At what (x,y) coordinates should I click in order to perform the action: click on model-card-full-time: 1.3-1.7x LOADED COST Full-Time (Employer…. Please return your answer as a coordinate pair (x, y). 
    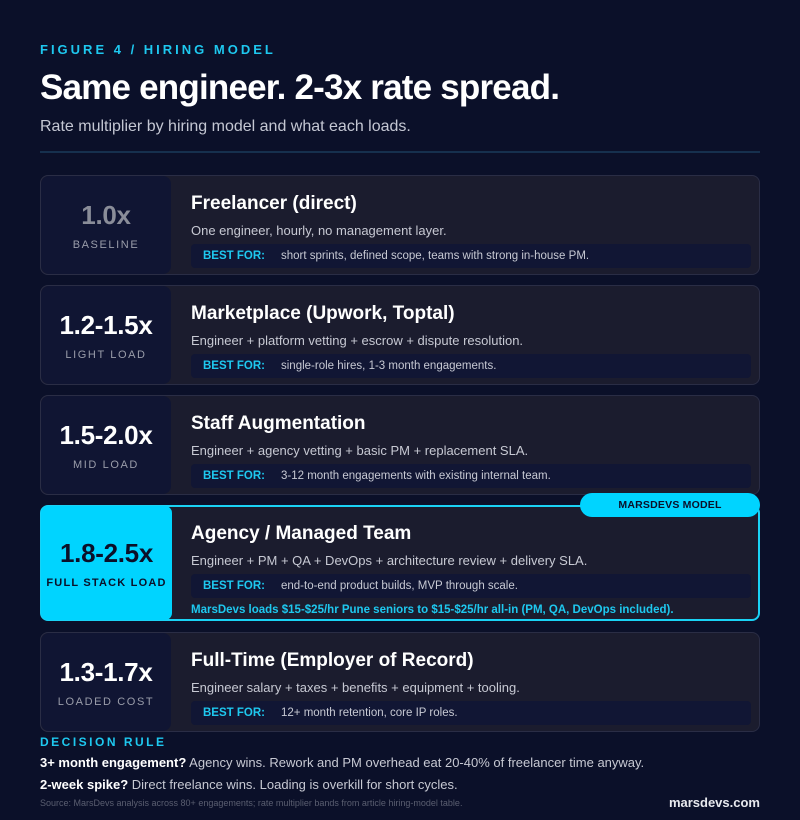
    Looking at the image, I should click on (400, 682).